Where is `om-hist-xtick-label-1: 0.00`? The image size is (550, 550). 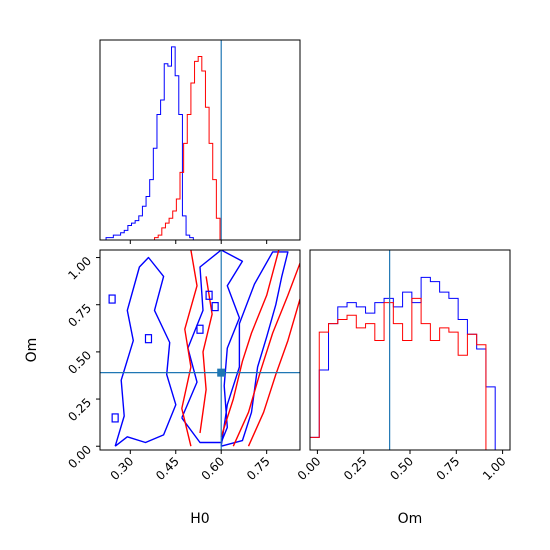 om-hist-xtick-label-1: 0.00 is located at coordinates (309, 468).